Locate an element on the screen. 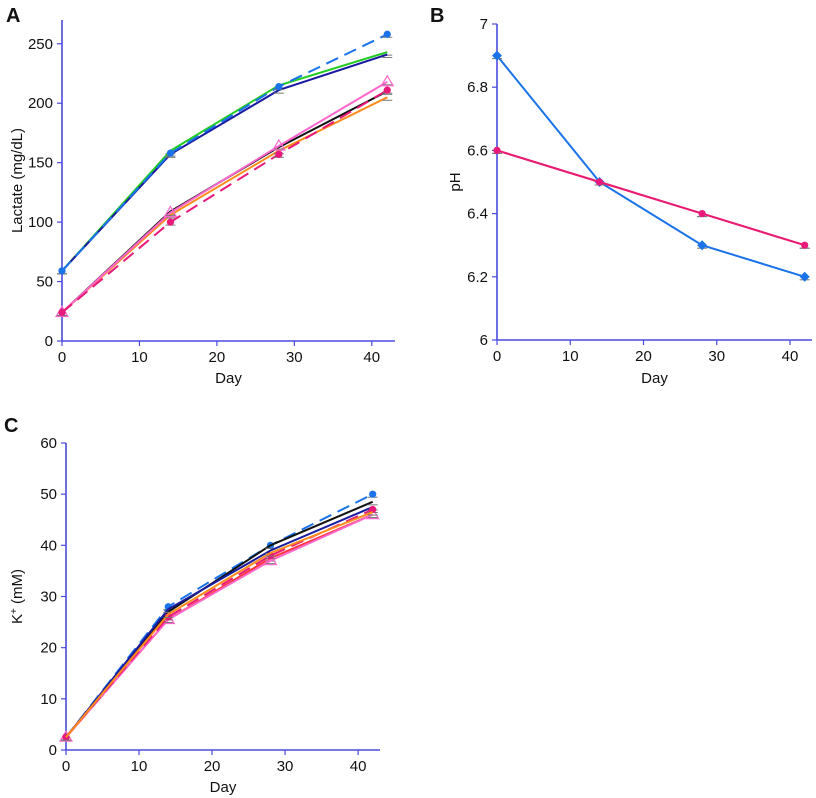 The width and height of the screenshot is (816, 798). panel-letter: B is located at coordinates (437, 16).